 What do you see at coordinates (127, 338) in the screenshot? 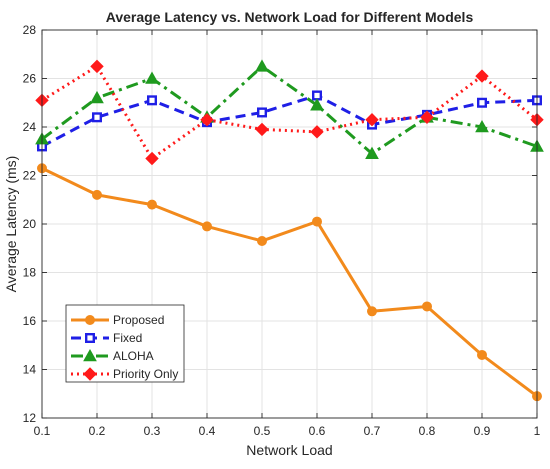
I see `legend-label: Fixed` at bounding box center [127, 338].